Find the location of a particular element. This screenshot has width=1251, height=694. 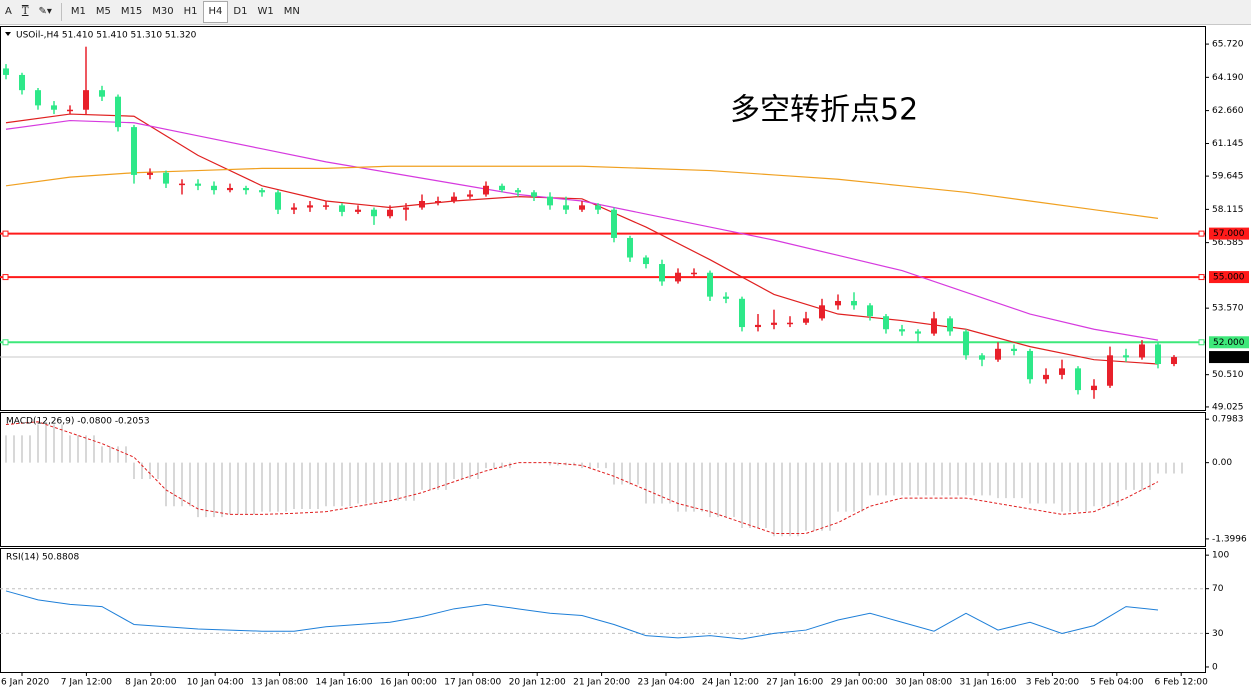

time-label: 6 Feb 12:00 is located at coordinates (1182, 683).